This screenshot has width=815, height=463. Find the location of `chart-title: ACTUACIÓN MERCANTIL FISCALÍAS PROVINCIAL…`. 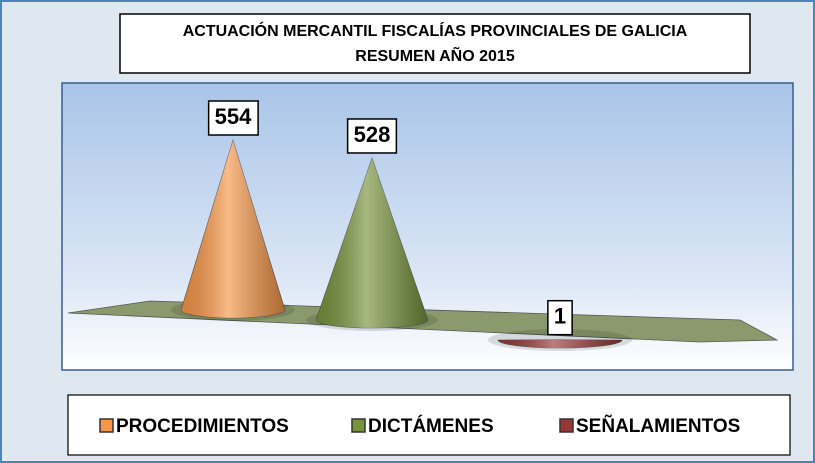

chart-title: ACTUACIÓN MERCANTIL FISCALÍAS PROVINCIAL… is located at coordinates (435, 30).